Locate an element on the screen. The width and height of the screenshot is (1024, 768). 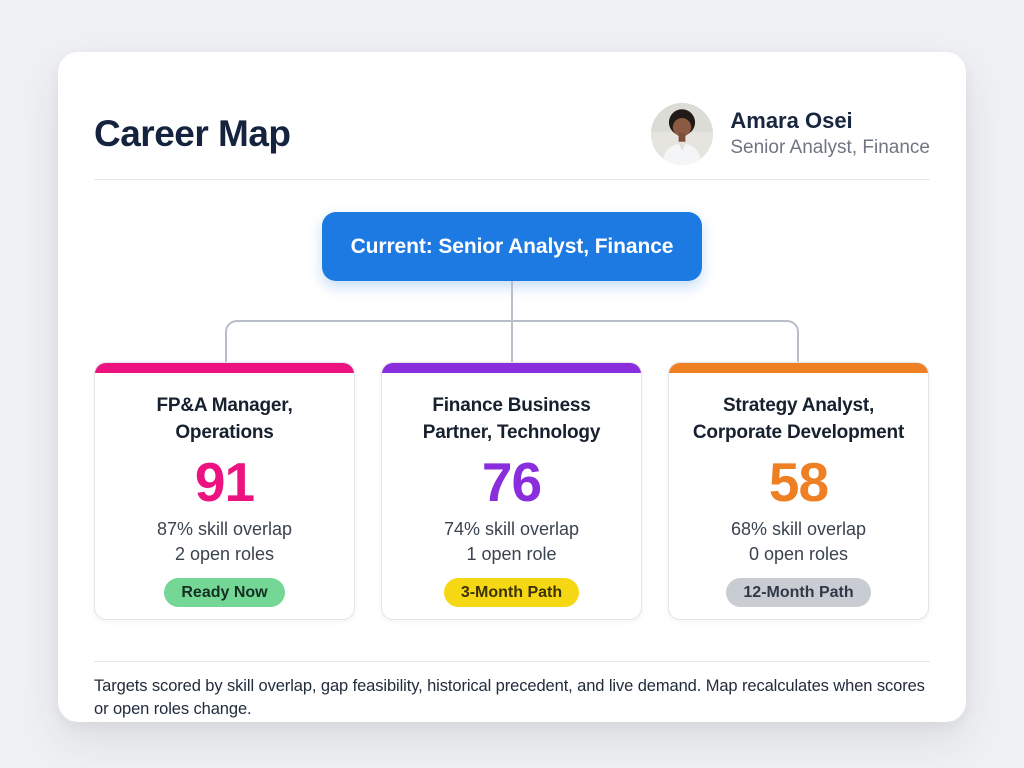
open-roles-text: 2 open roles is located at coordinates (224, 554).